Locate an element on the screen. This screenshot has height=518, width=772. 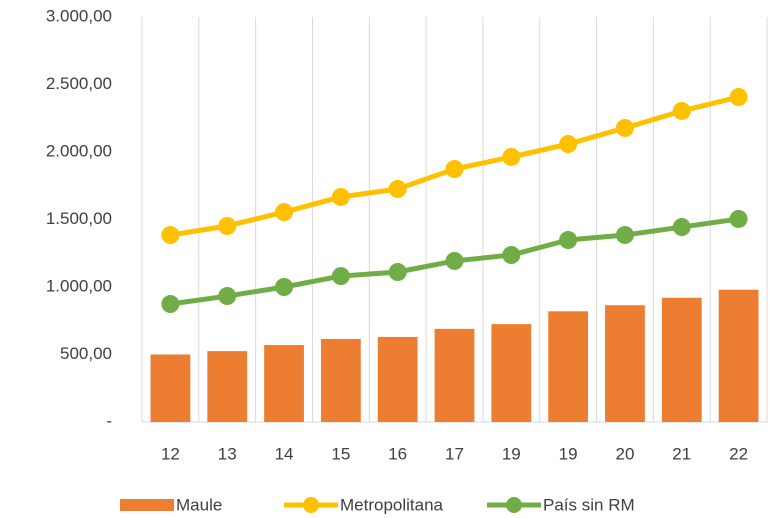
y-tick-label: 2.500,00 is located at coordinates (79, 83).